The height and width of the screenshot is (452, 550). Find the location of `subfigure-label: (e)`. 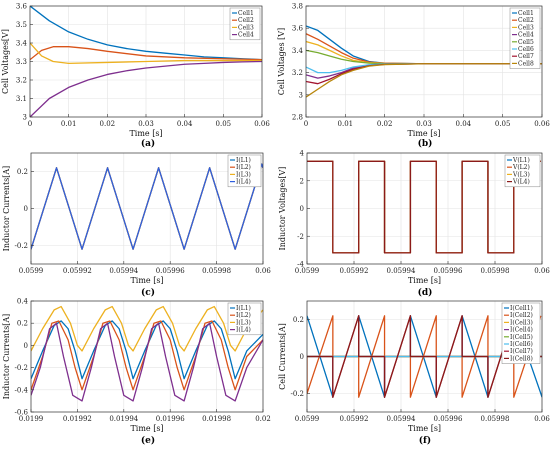

subfigure-label: (e) is located at coordinates (148, 440).